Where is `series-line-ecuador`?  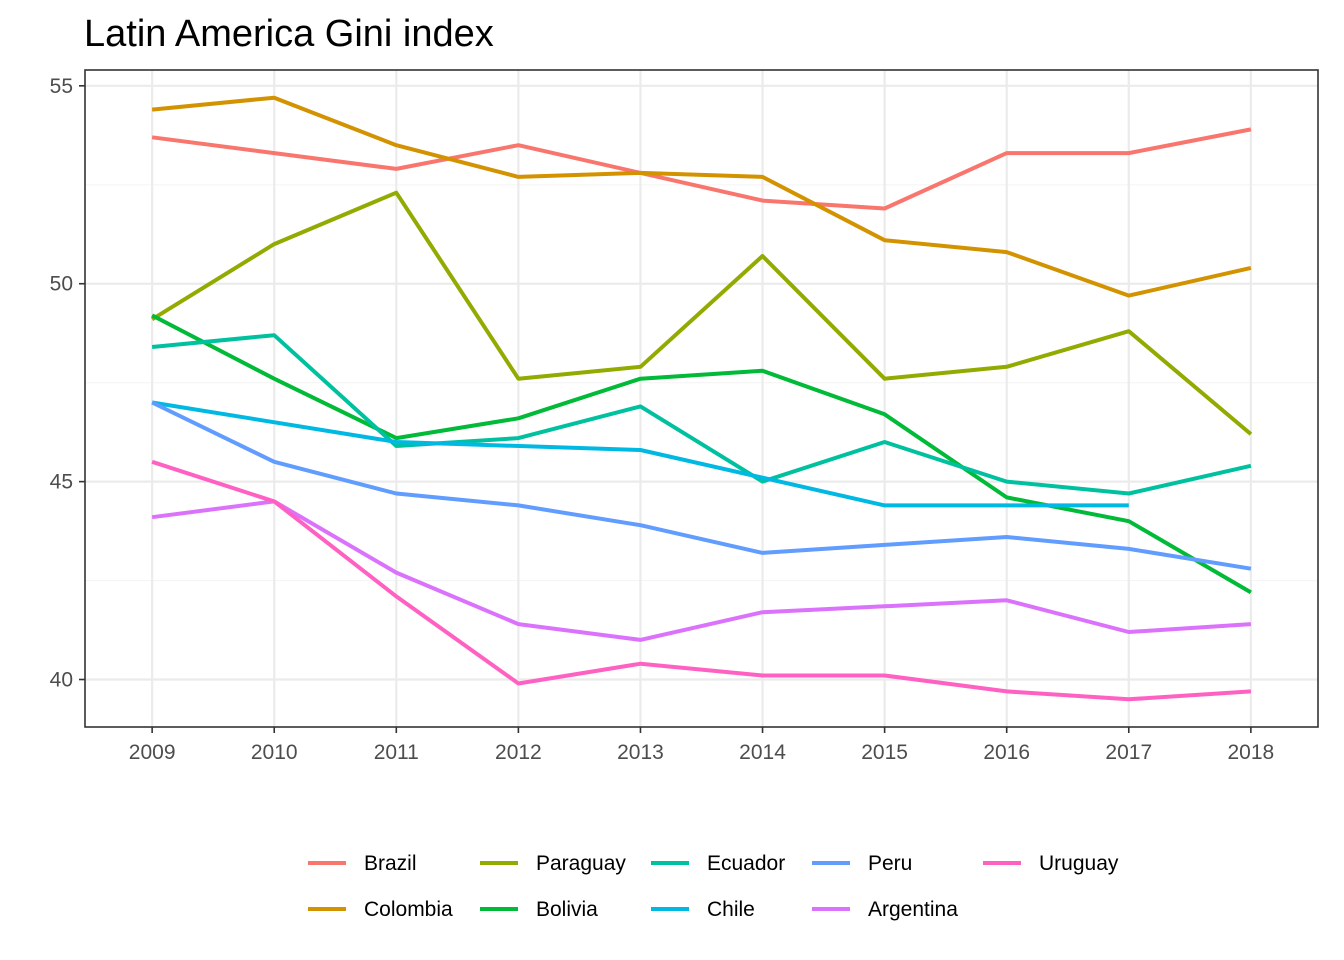
series-line-ecuador is located at coordinates (701, 414).